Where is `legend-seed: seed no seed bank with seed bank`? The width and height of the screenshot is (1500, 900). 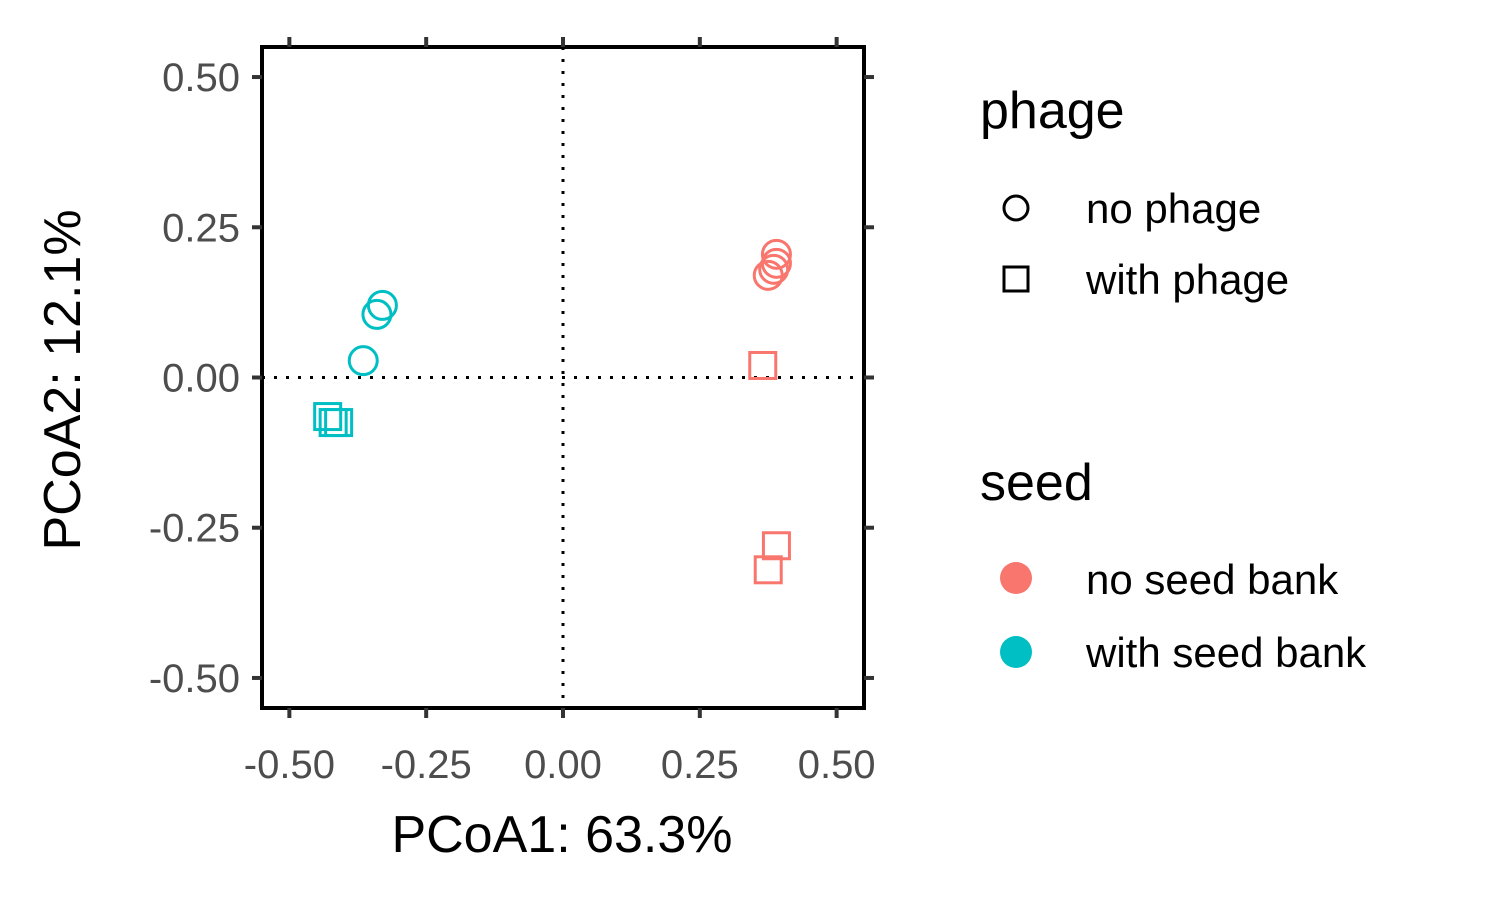 legend-seed: seed no seed bank with seed bank is located at coordinates (1173, 565).